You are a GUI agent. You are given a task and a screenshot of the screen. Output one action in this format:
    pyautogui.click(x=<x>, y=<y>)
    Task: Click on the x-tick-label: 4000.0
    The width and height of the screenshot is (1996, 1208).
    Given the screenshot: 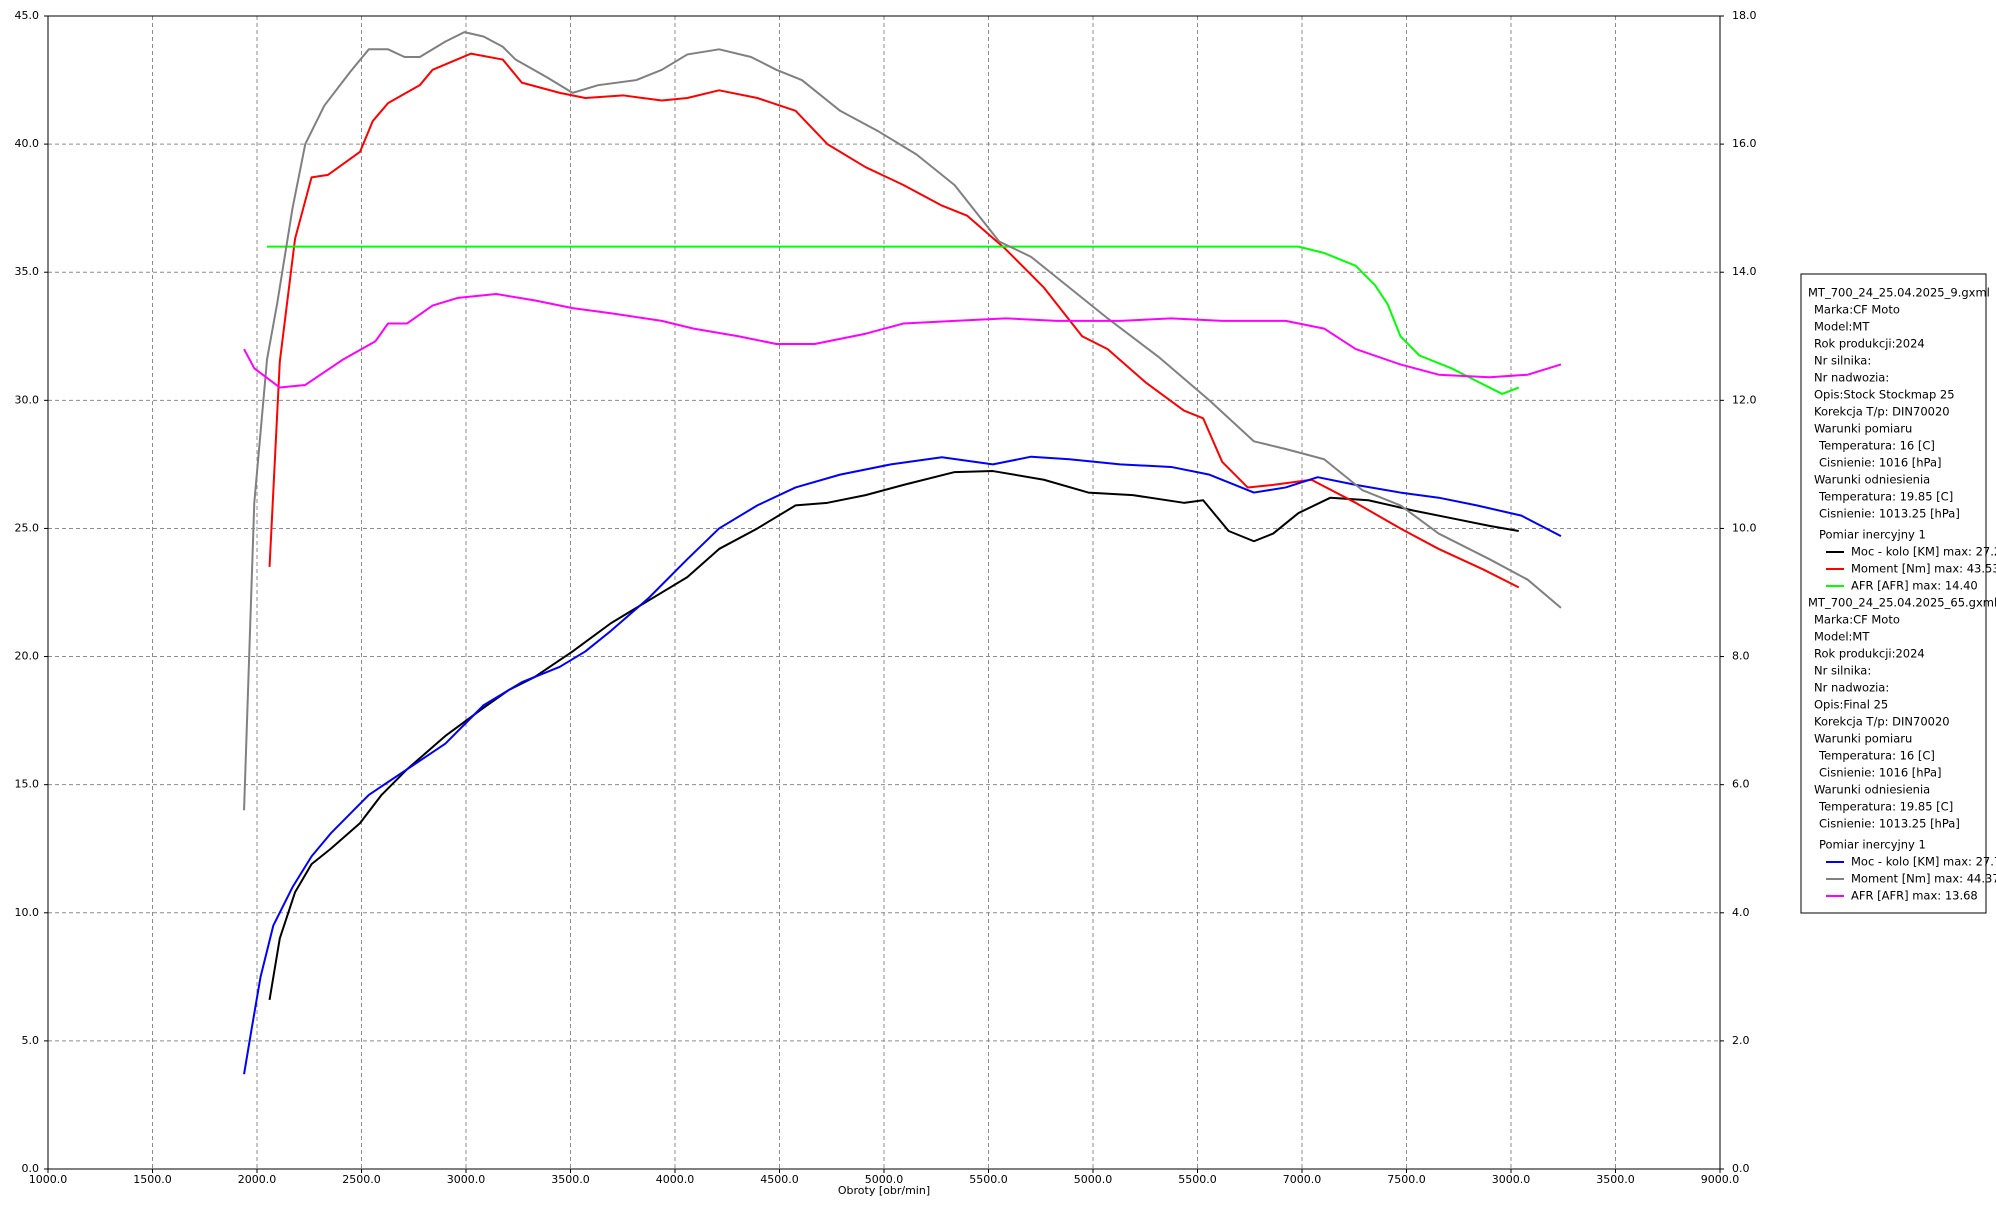 What is the action you would take?
    pyautogui.click(x=675, y=1179)
    